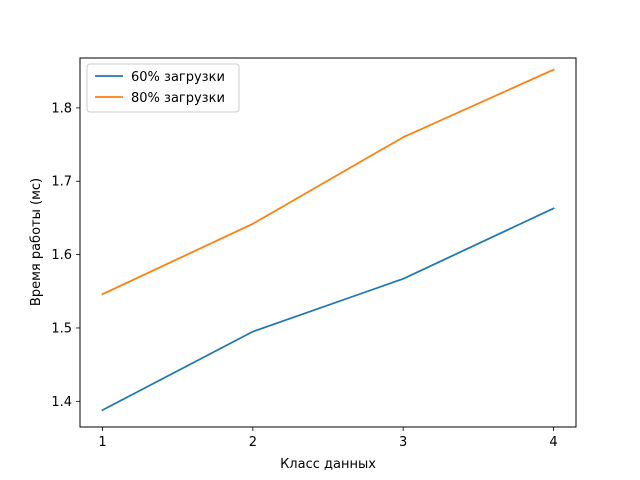  Describe the element at coordinates (61, 402) in the screenshot. I see `y-tick-label: 1.4` at that location.